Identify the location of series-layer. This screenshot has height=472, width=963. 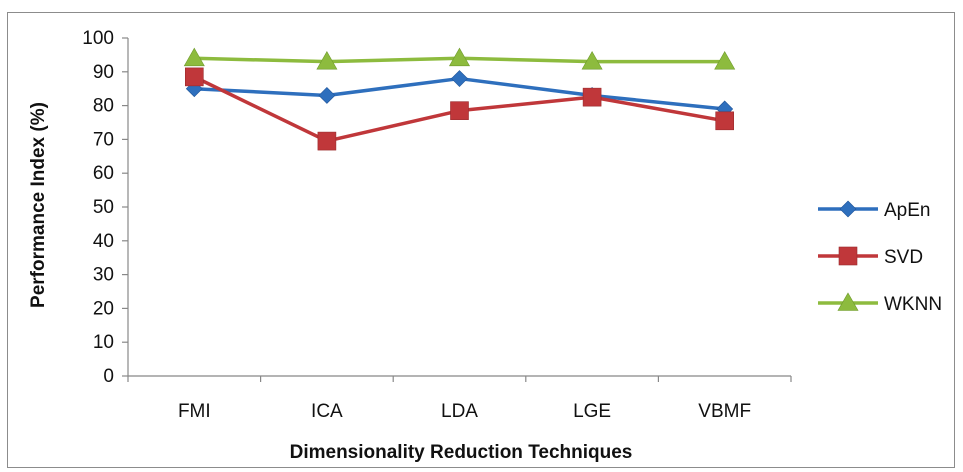
(459, 99).